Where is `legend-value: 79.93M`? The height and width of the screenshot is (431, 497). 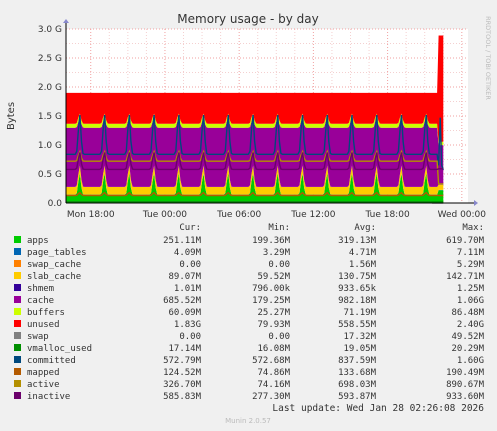
legend-value: 79.93M is located at coordinates (273, 325).